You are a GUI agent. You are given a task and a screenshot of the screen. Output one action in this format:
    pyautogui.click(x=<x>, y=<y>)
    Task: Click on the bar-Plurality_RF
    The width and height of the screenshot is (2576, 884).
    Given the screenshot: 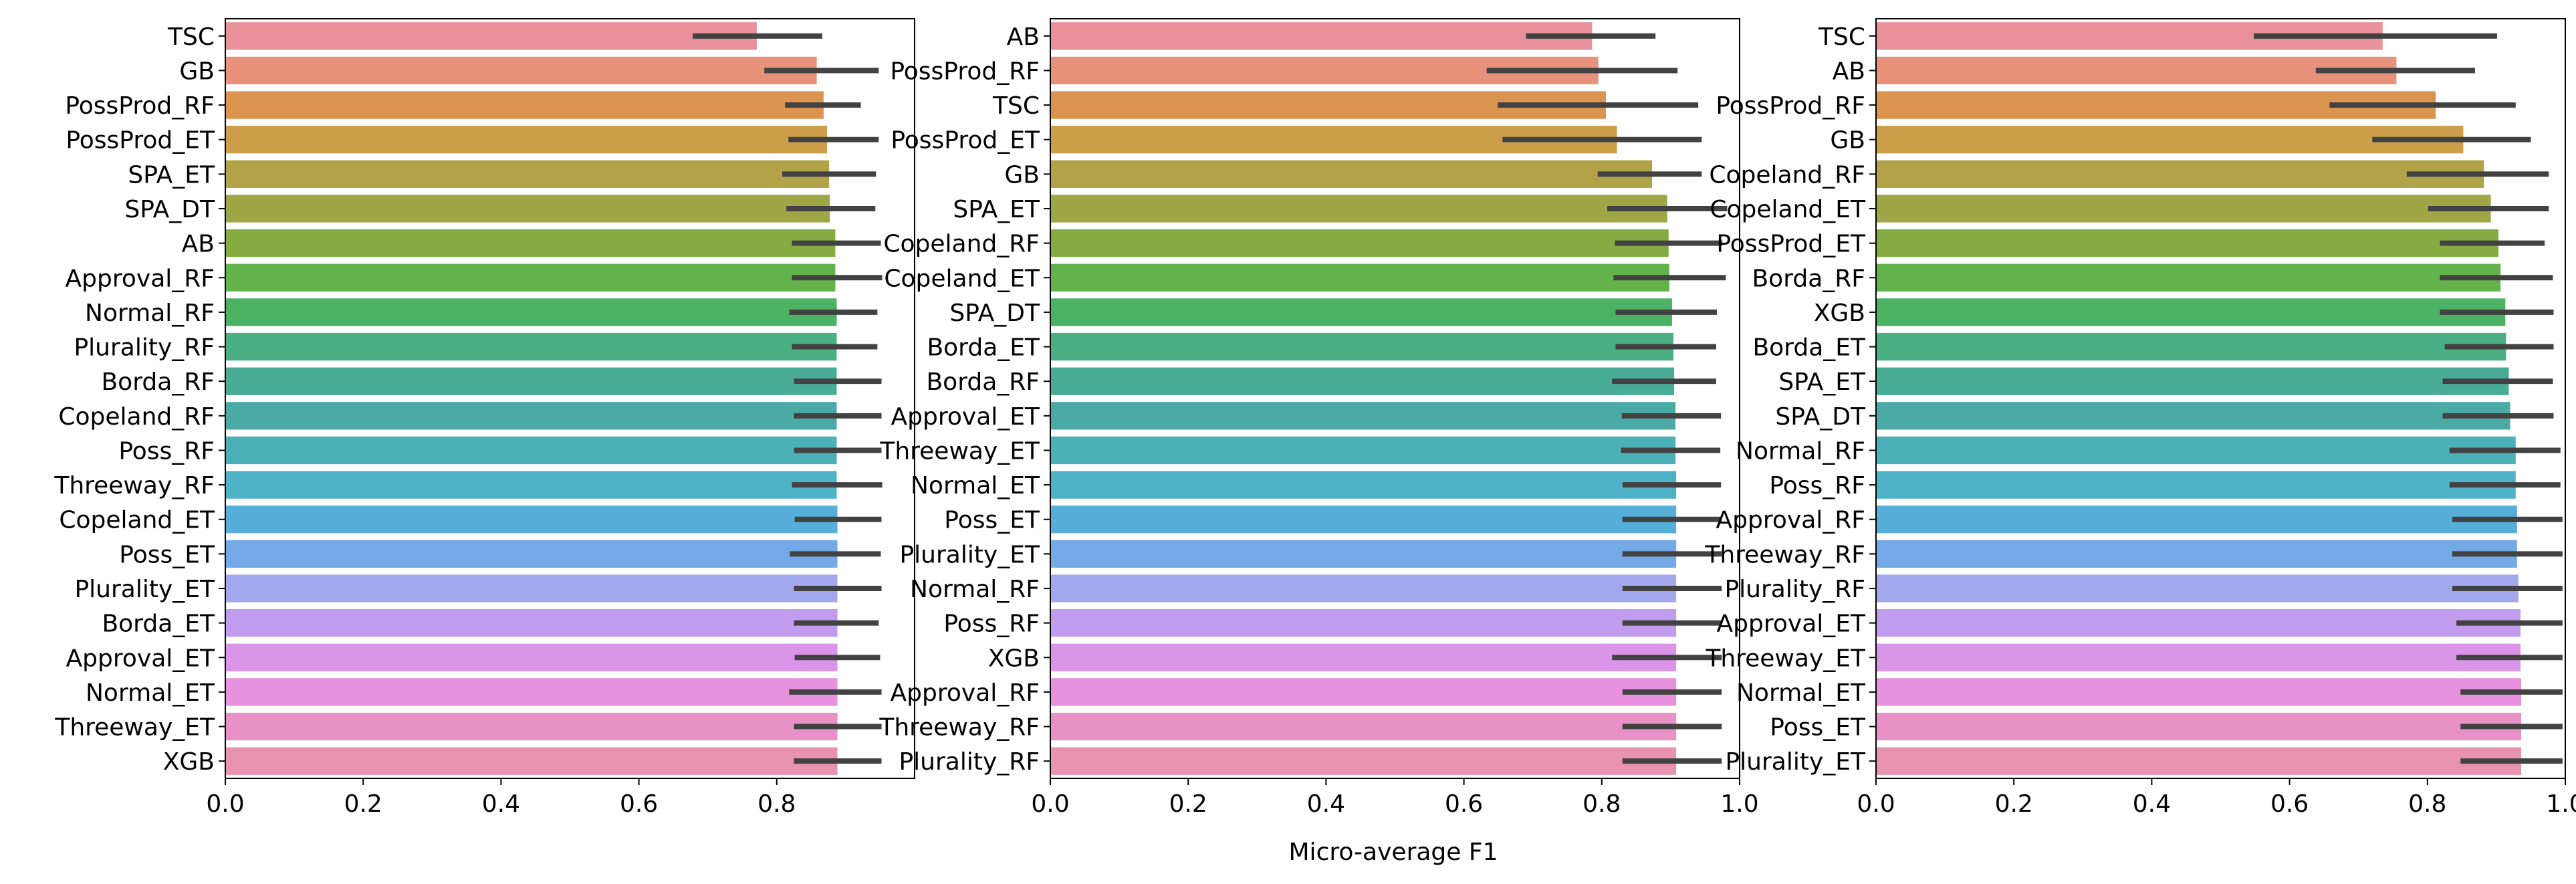 What is the action you would take?
    pyautogui.click(x=531, y=346)
    